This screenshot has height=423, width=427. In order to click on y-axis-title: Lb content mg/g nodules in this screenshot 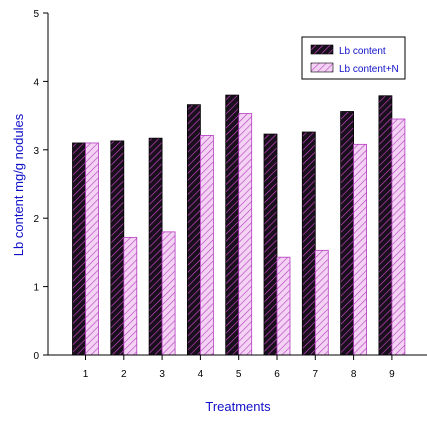, I will do `click(18, 184)`.